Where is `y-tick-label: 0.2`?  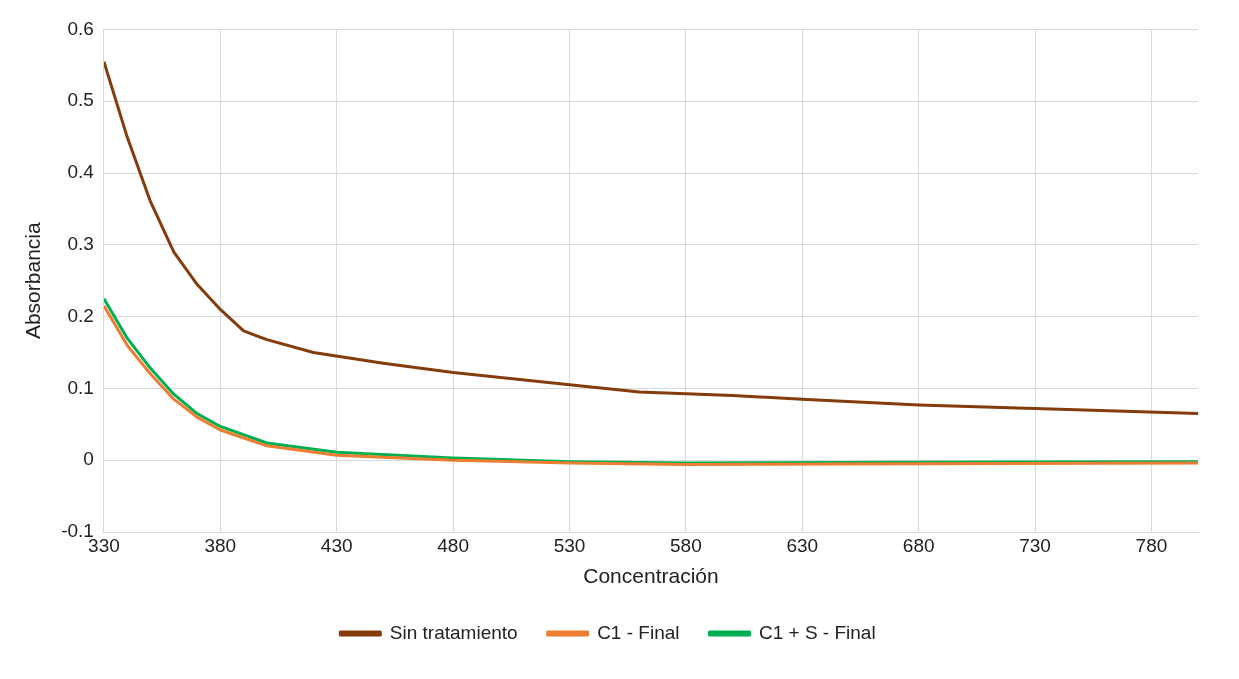
y-tick-label: 0.2 is located at coordinates (80, 315).